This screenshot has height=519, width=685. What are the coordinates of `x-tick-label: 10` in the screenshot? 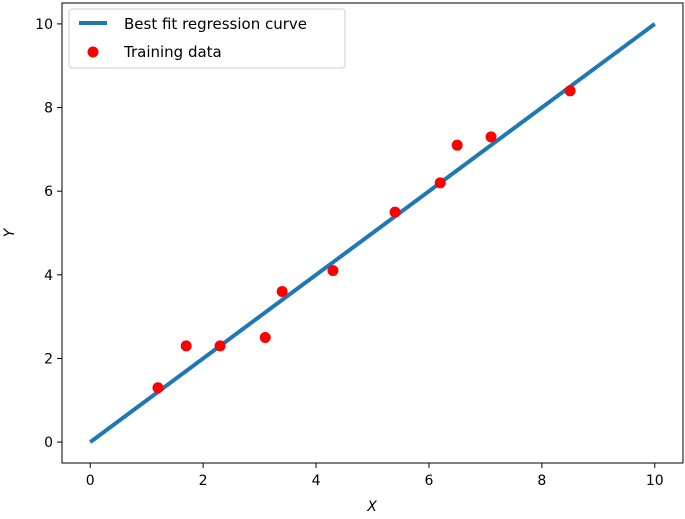 It's located at (655, 481).